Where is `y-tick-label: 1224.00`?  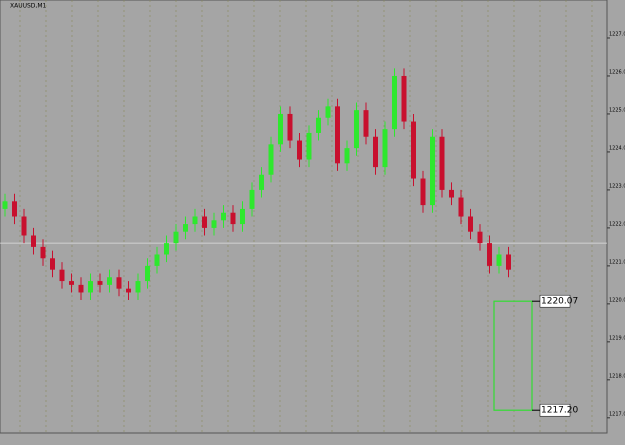
y-tick-label: 1224.00 is located at coordinates (617, 148).